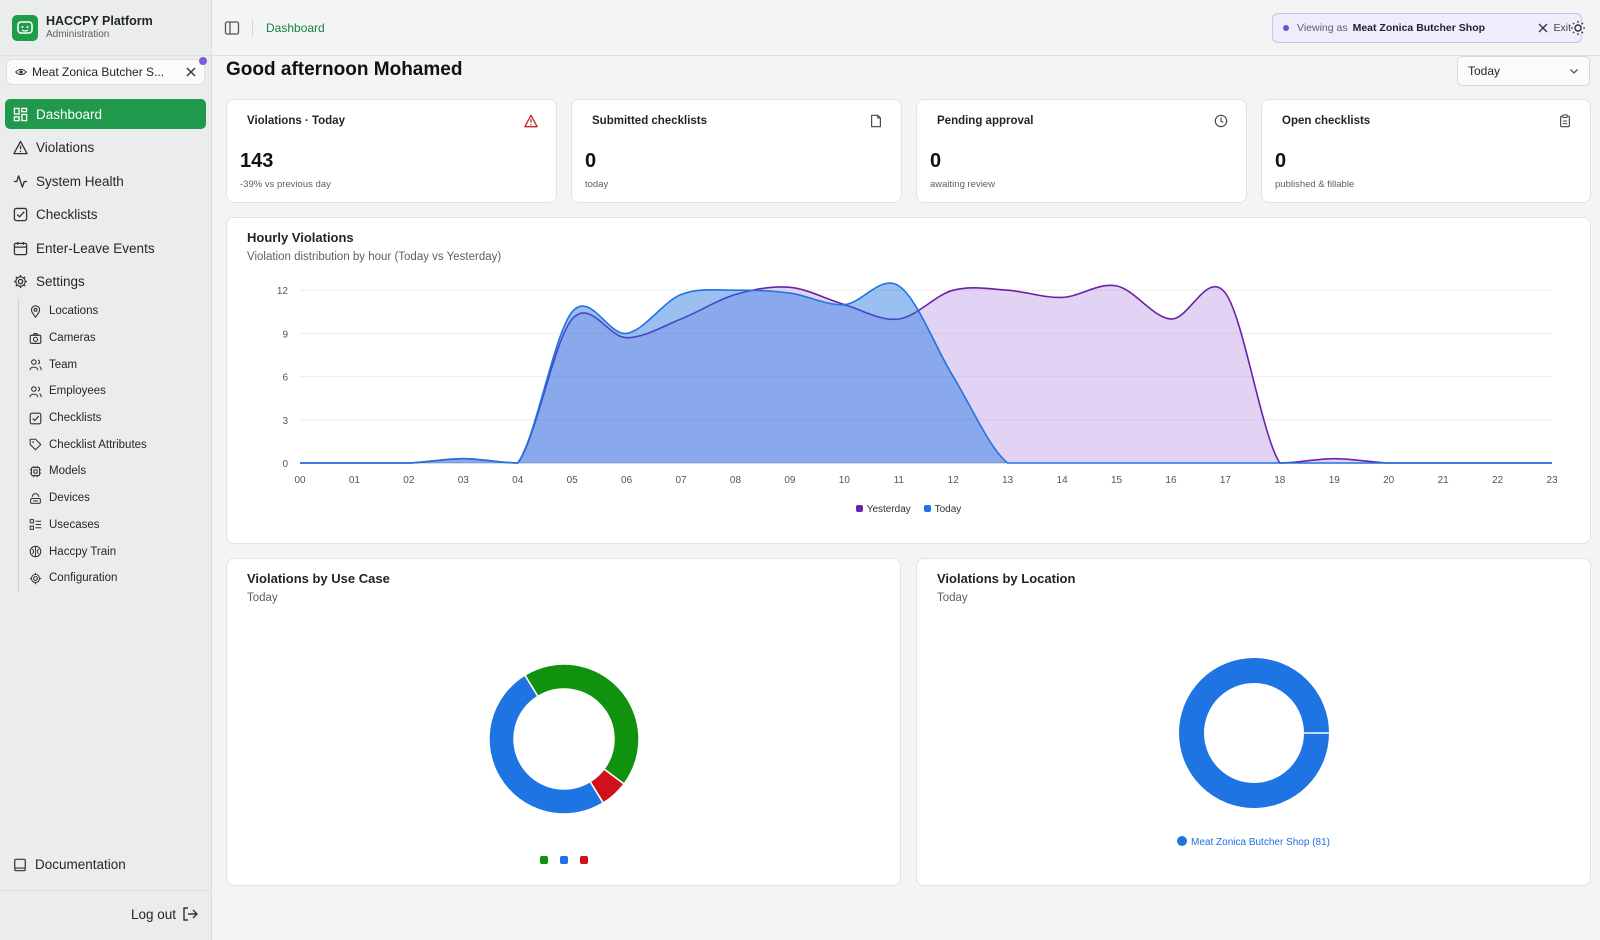 This screenshot has height=940, width=1600. I want to click on stat-card-submitted-checklists: Submitted checklists 0 today, so click(736, 151).